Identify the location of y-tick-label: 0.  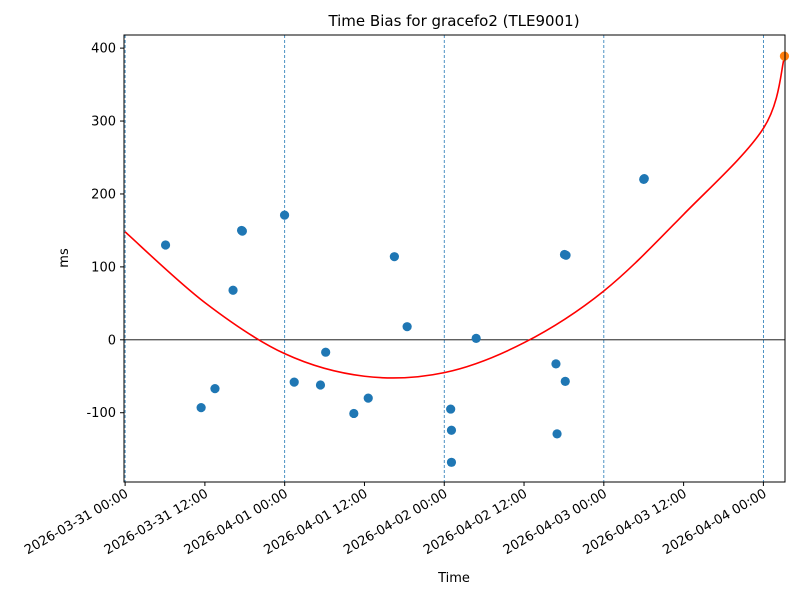
(112, 340).